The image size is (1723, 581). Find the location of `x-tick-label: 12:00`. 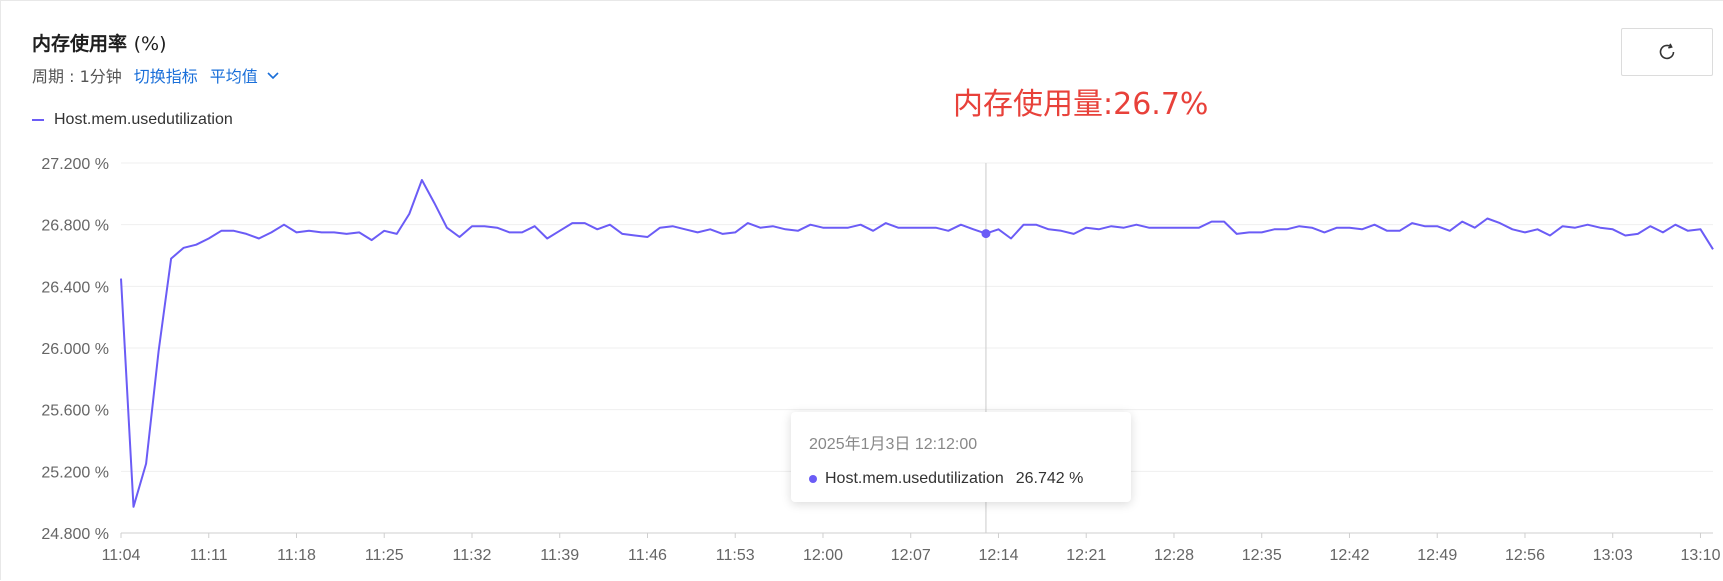

x-tick-label: 12:00 is located at coordinates (823, 555).